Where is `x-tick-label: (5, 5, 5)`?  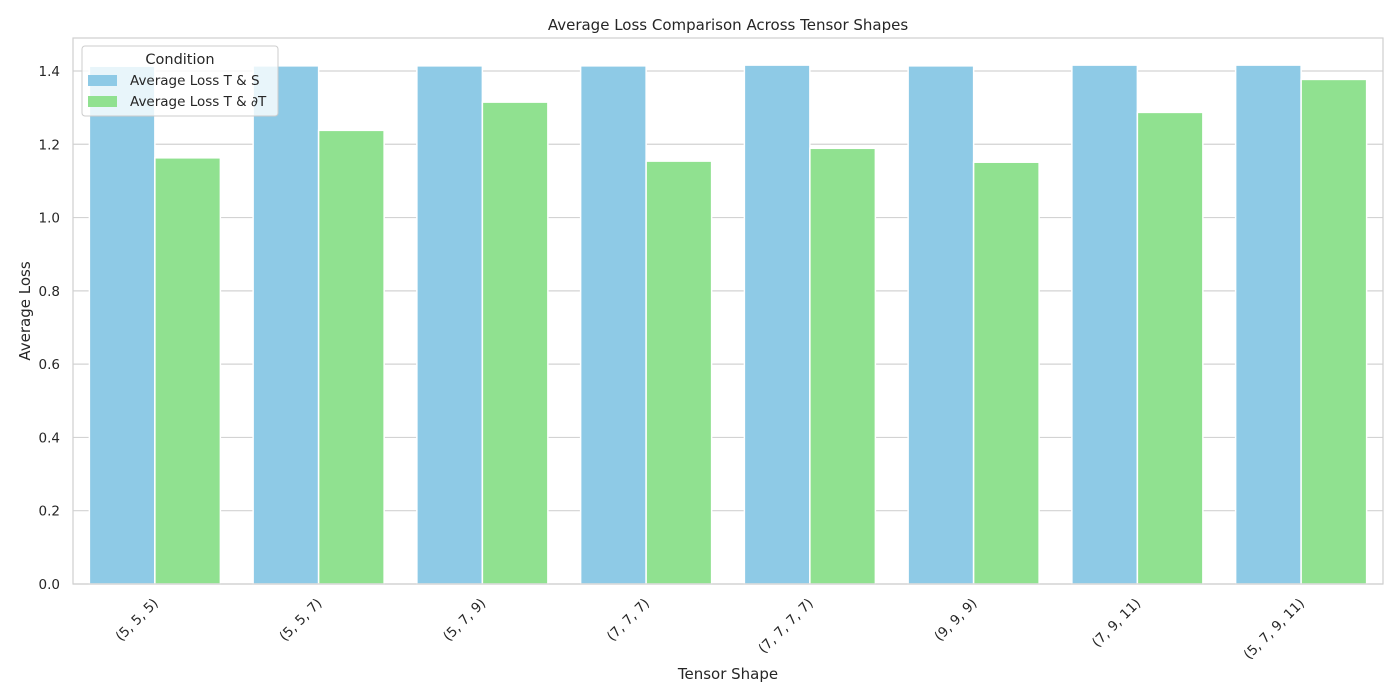
x-tick-label: (5, 5, 5) is located at coordinates (137, 620).